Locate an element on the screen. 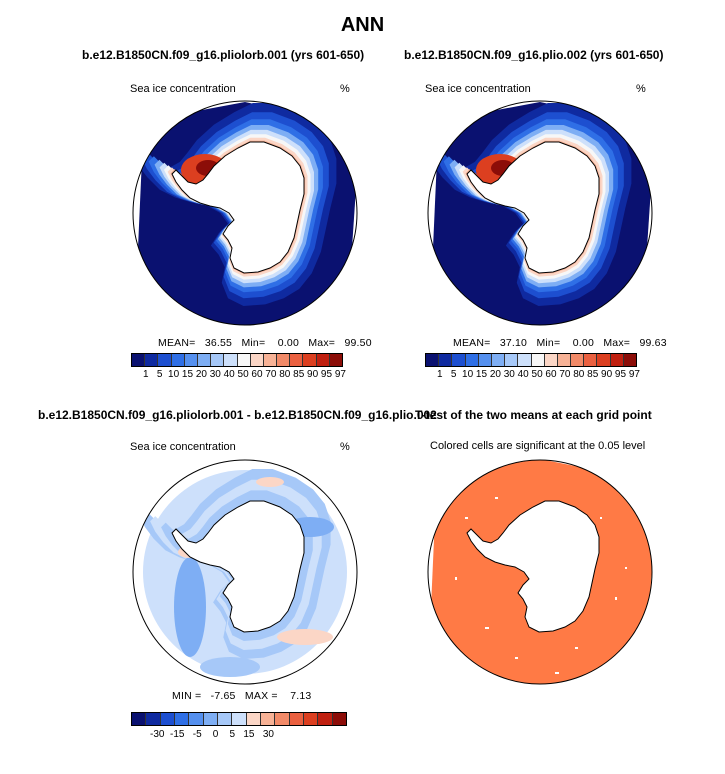 This screenshot has height=774, width=725. panel3-colorbar-labels: -30 -15 -5 0 5 15 30 is located at coordinates (212, 734).